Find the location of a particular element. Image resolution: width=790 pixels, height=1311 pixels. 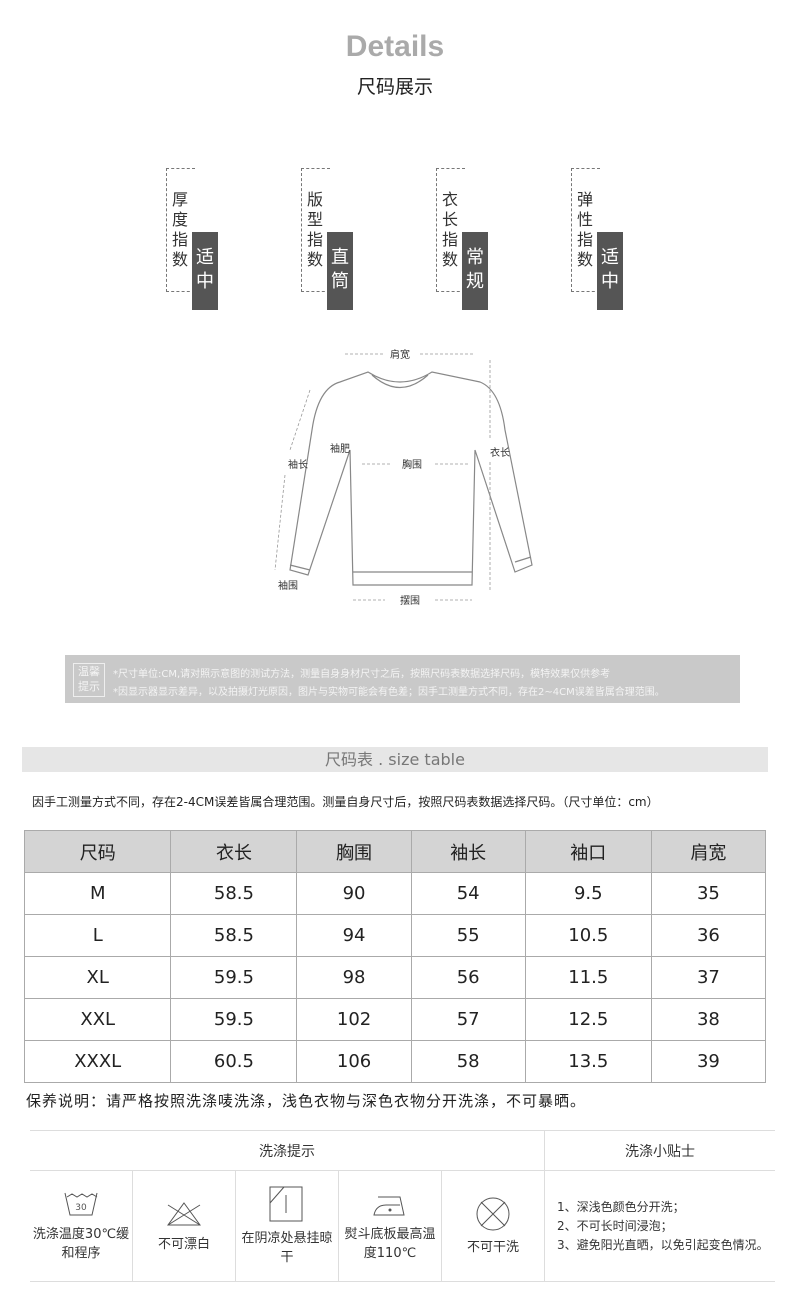

table-cell: 10.5 is located at coordinates (588, 935).